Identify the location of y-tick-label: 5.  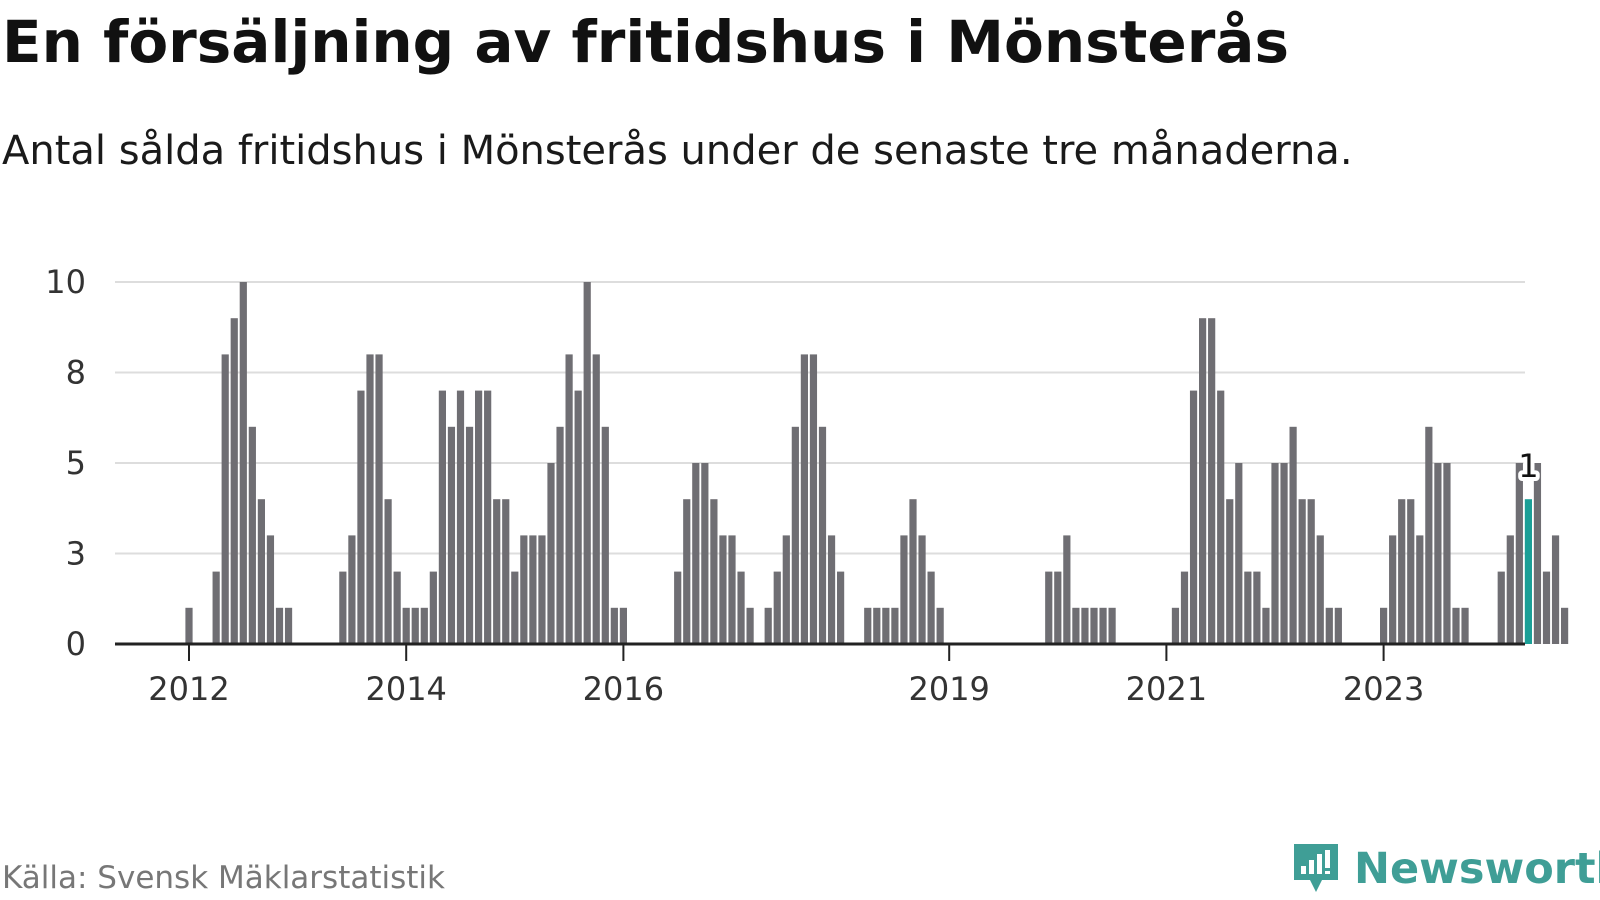
(76, 463).